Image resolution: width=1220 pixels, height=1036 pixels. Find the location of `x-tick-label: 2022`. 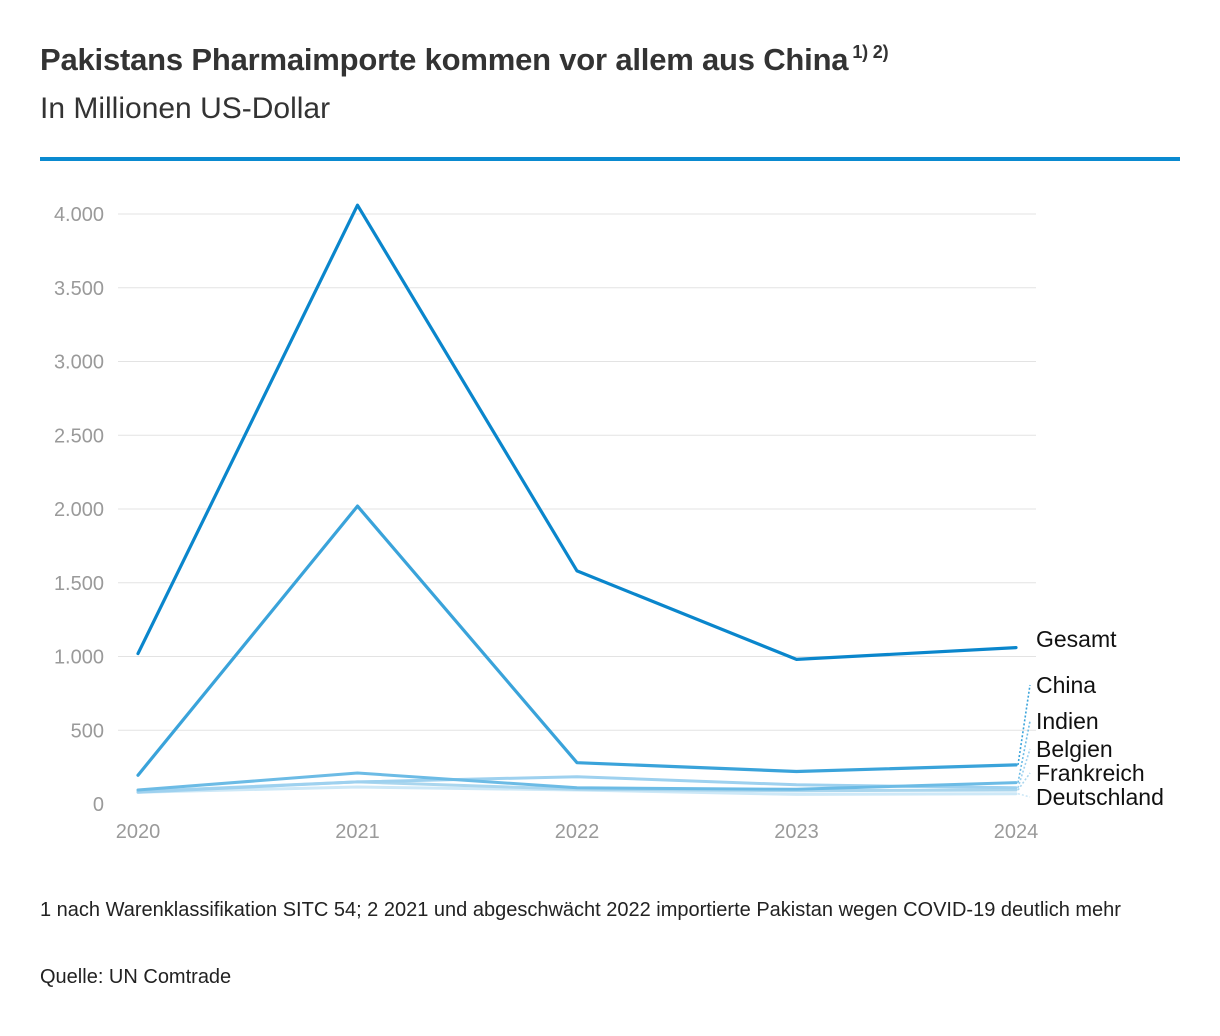

x-tick-label: 2022 is located at coordinates (577, 832).